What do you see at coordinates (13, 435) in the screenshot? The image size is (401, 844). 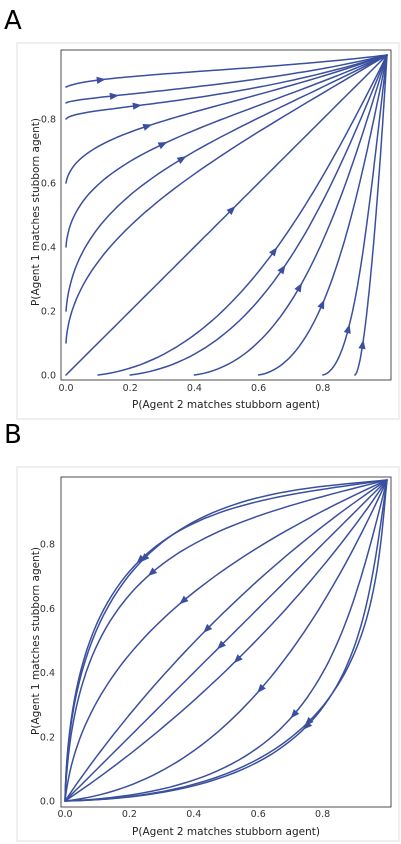 I see `panel-b-label: B` at bounding box center [13, 435].